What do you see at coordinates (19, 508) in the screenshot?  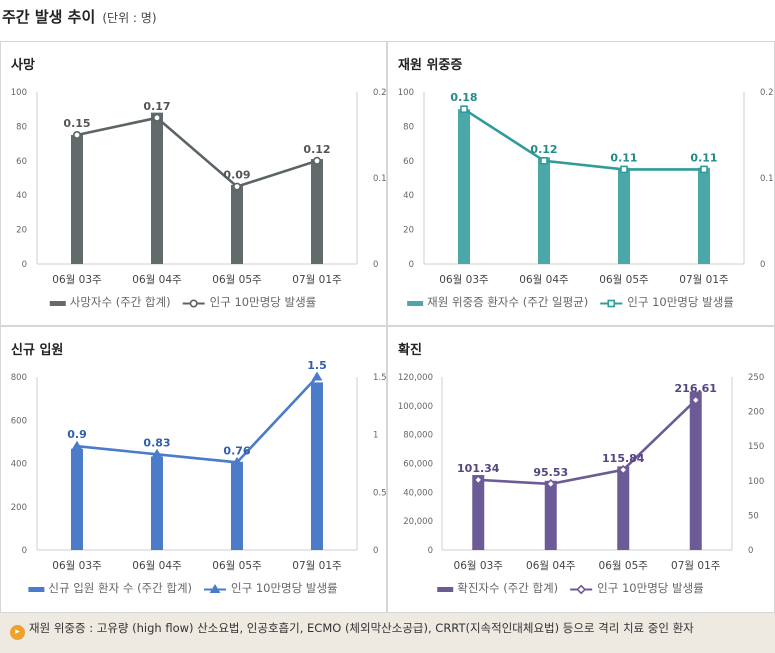 I see `y-left-tick-label: 200` at bounding box center [19, 508].